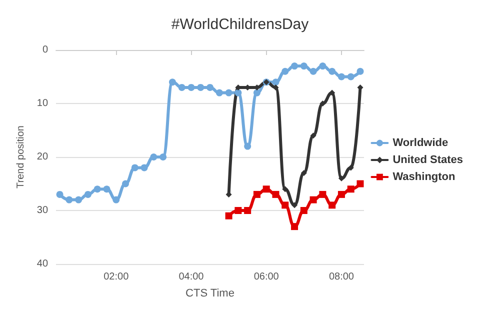 Image resolution: width=480 pixels, height=320 pixels. I want to click on x-tick-label: 08:00, so click(341, 277).